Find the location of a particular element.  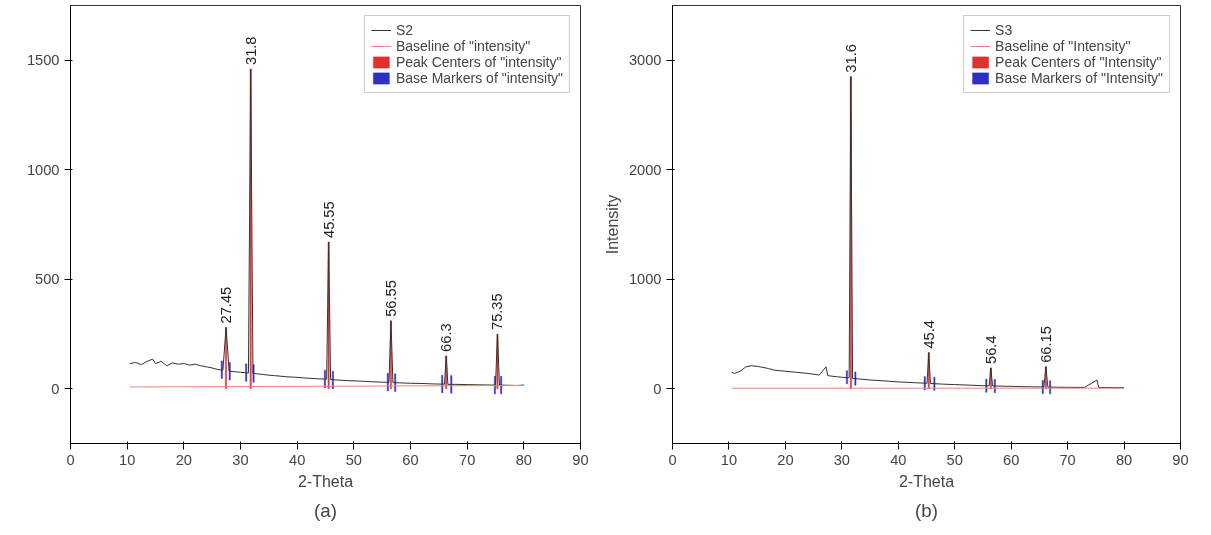

annotation: 75.35 is located at coordinates (497, 311).